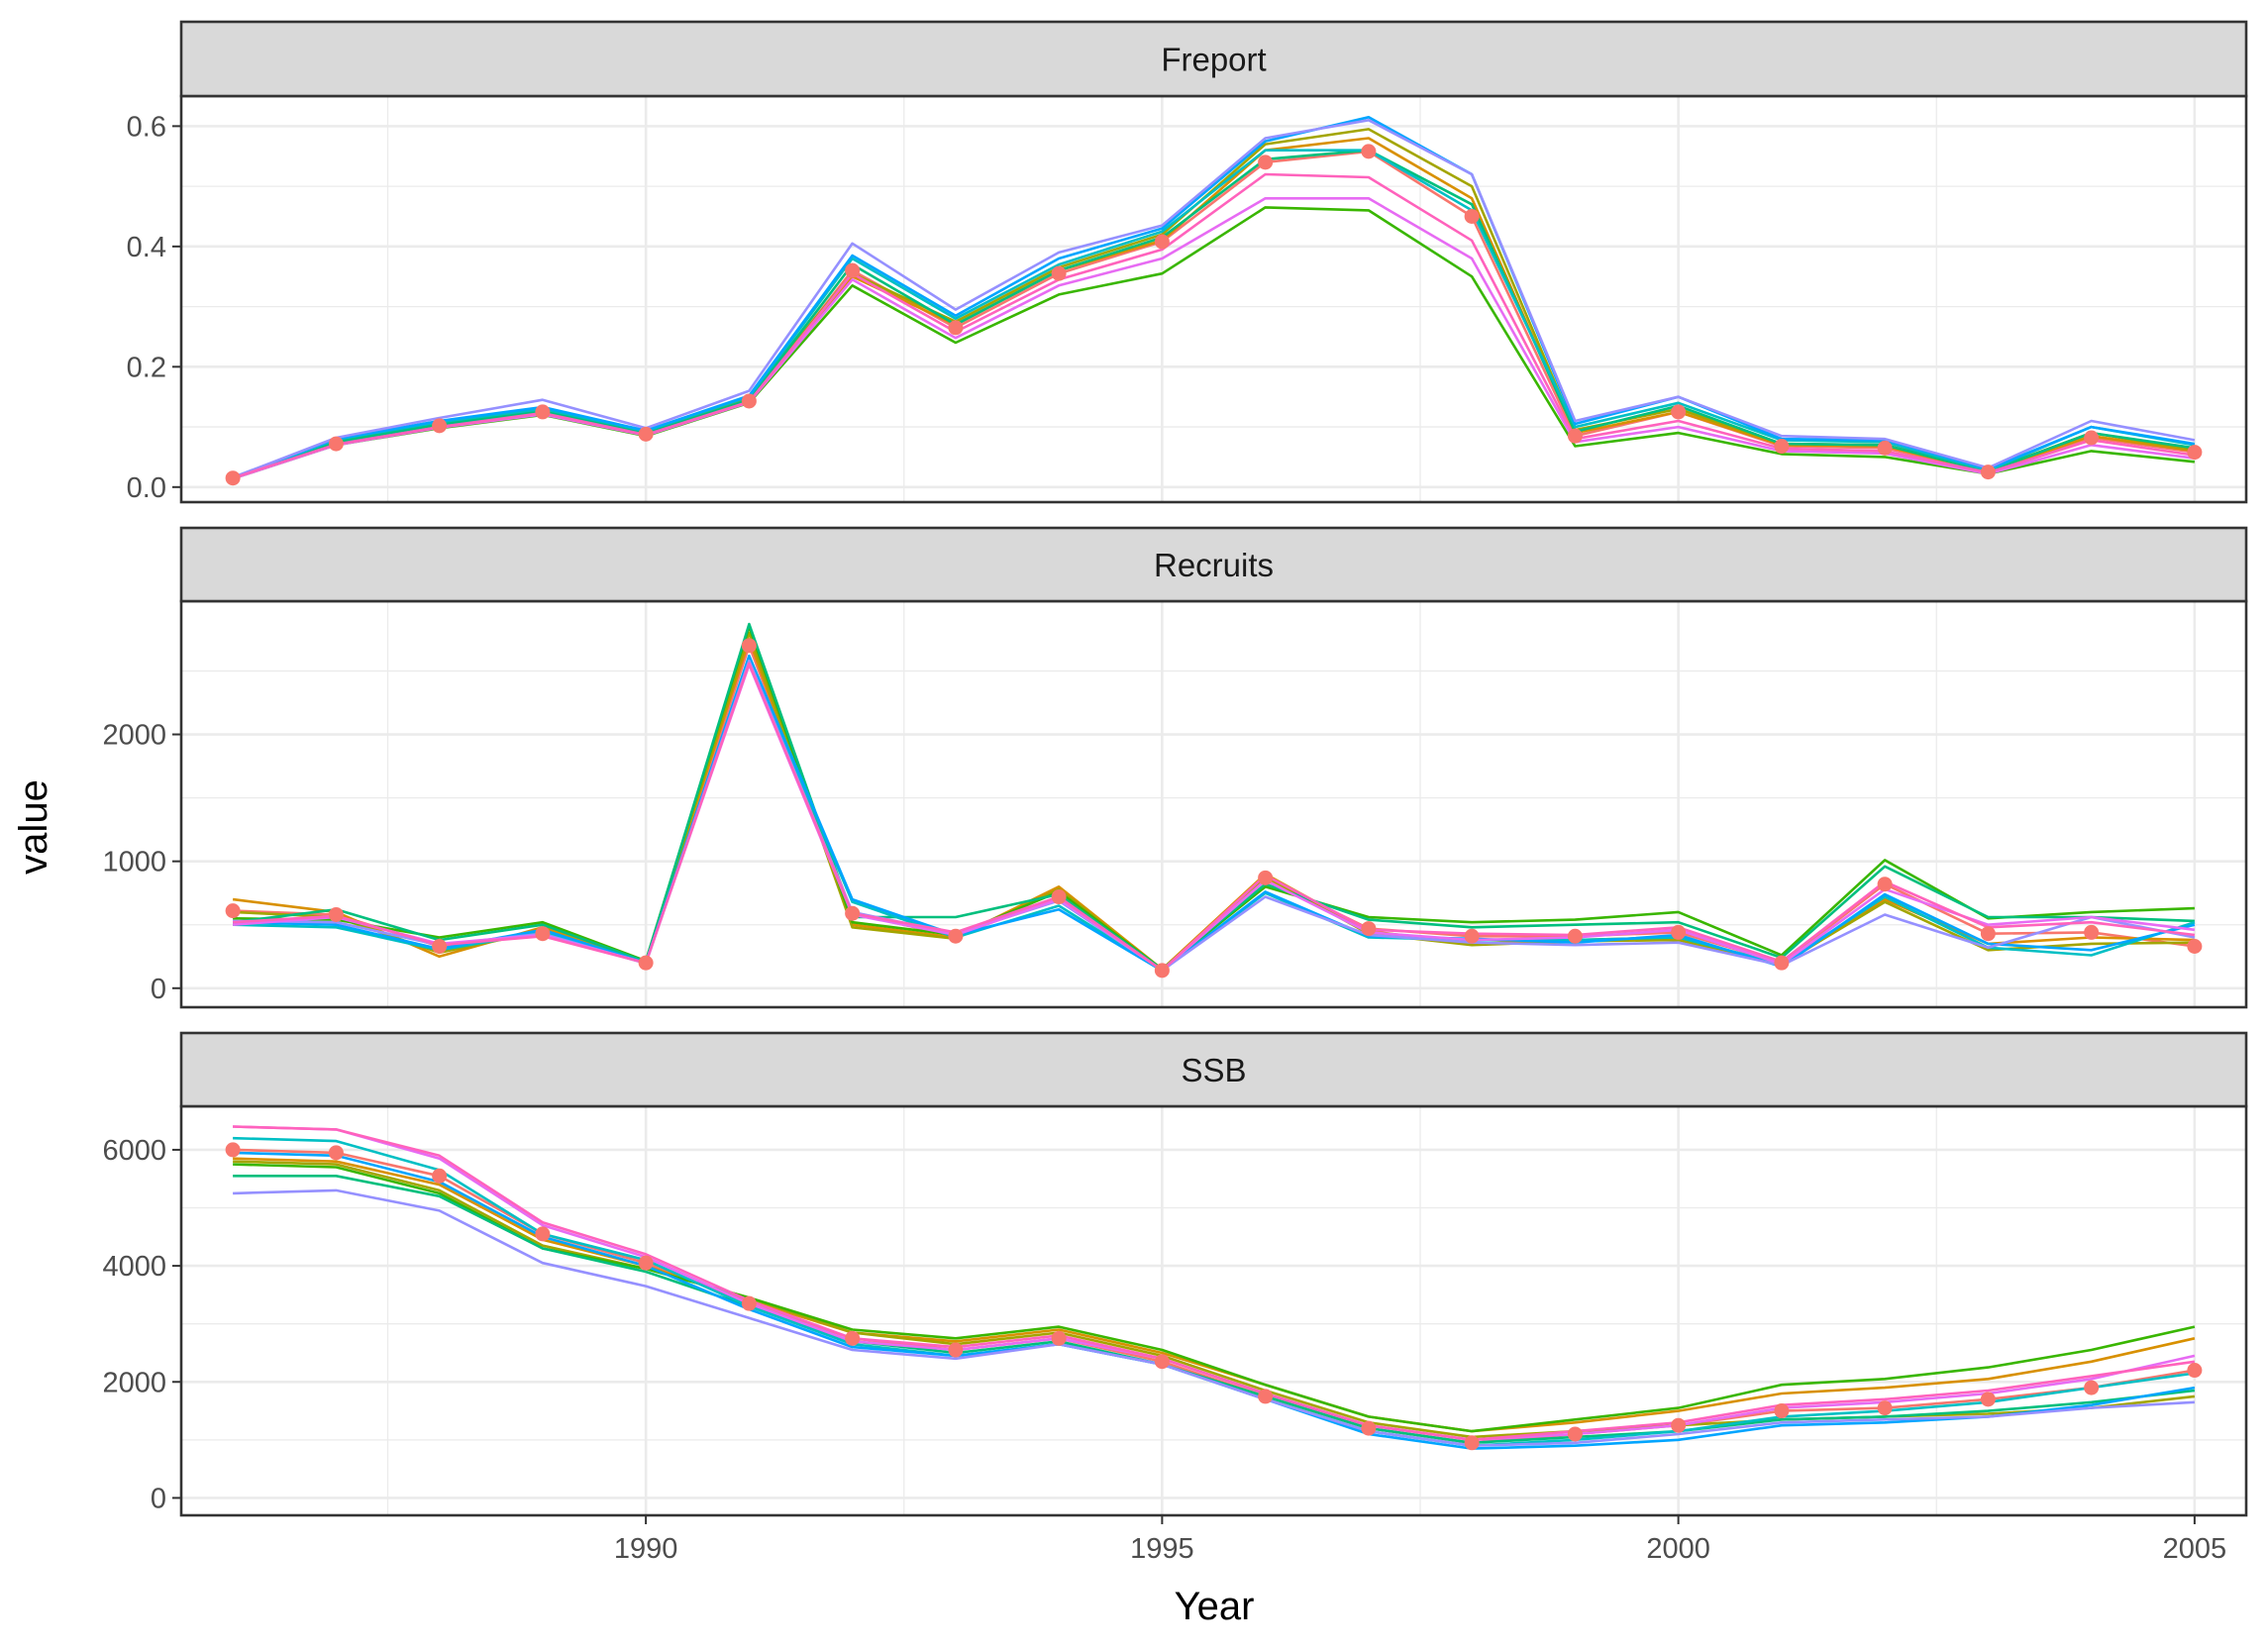 This screenshot has height=1652, width=2268. I want to click on facet-strip-label: Freport, so click(1213, 60).